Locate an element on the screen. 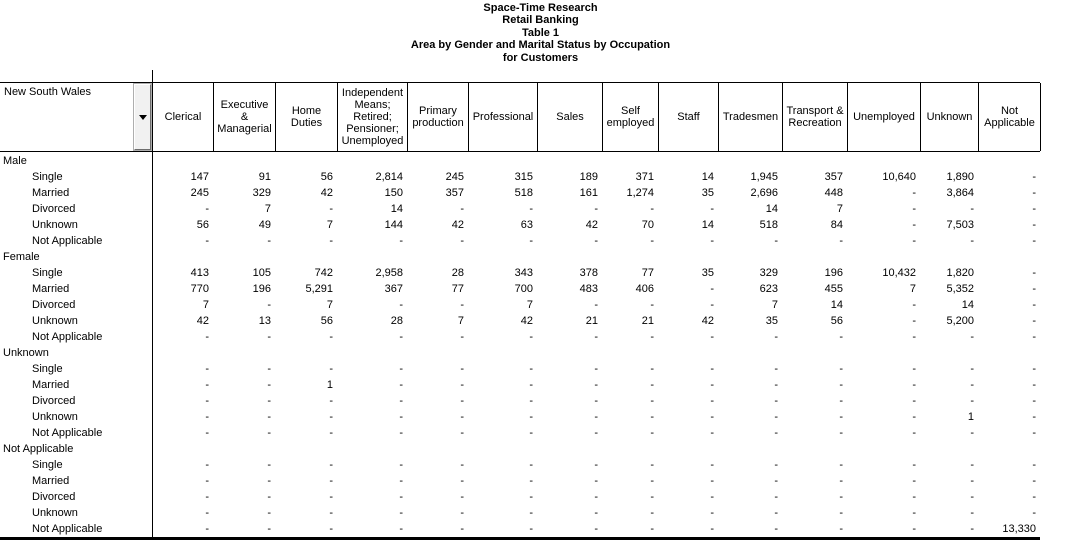  column-header: Clerical is located at coordinates (183, 117).